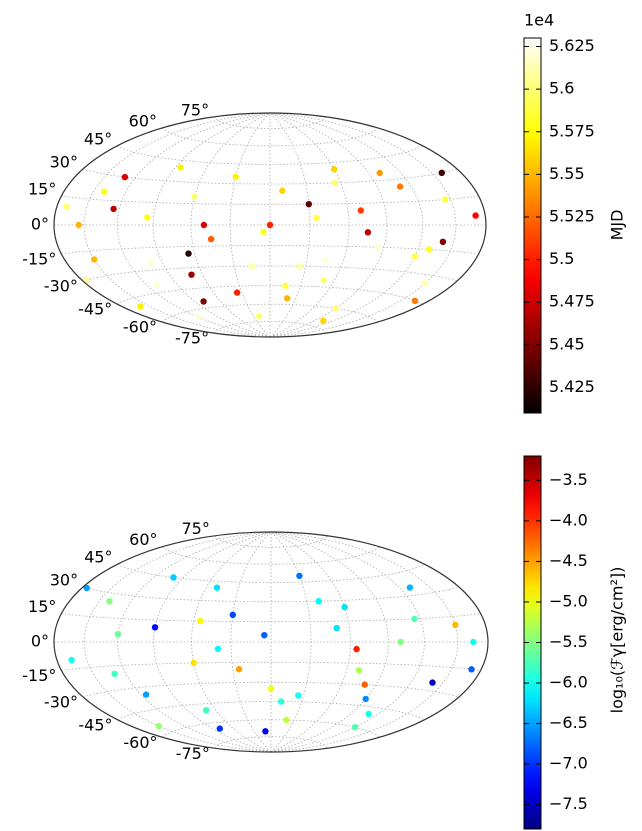  I want to click on colorbar-tick-label: 5.625, so click(572, 45).